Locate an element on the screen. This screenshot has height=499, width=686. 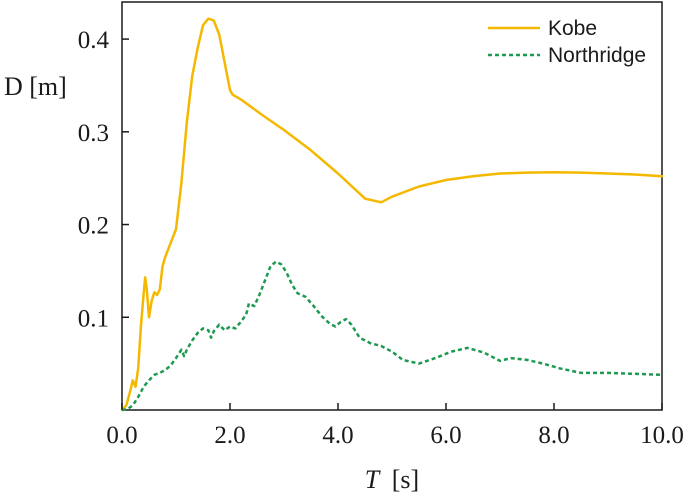
y-tick-label: 0.2 is located at coordinates (93, 226).